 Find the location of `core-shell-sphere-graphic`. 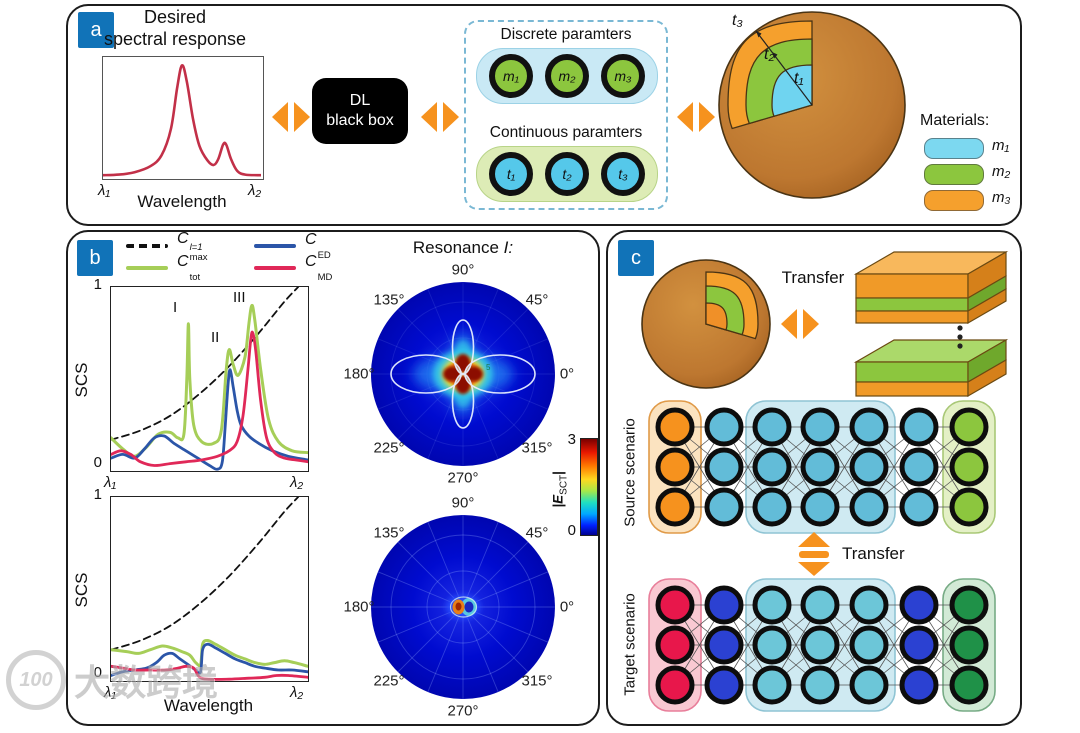

core-shell-sphere-graphic is located at coordinates (812, 105).